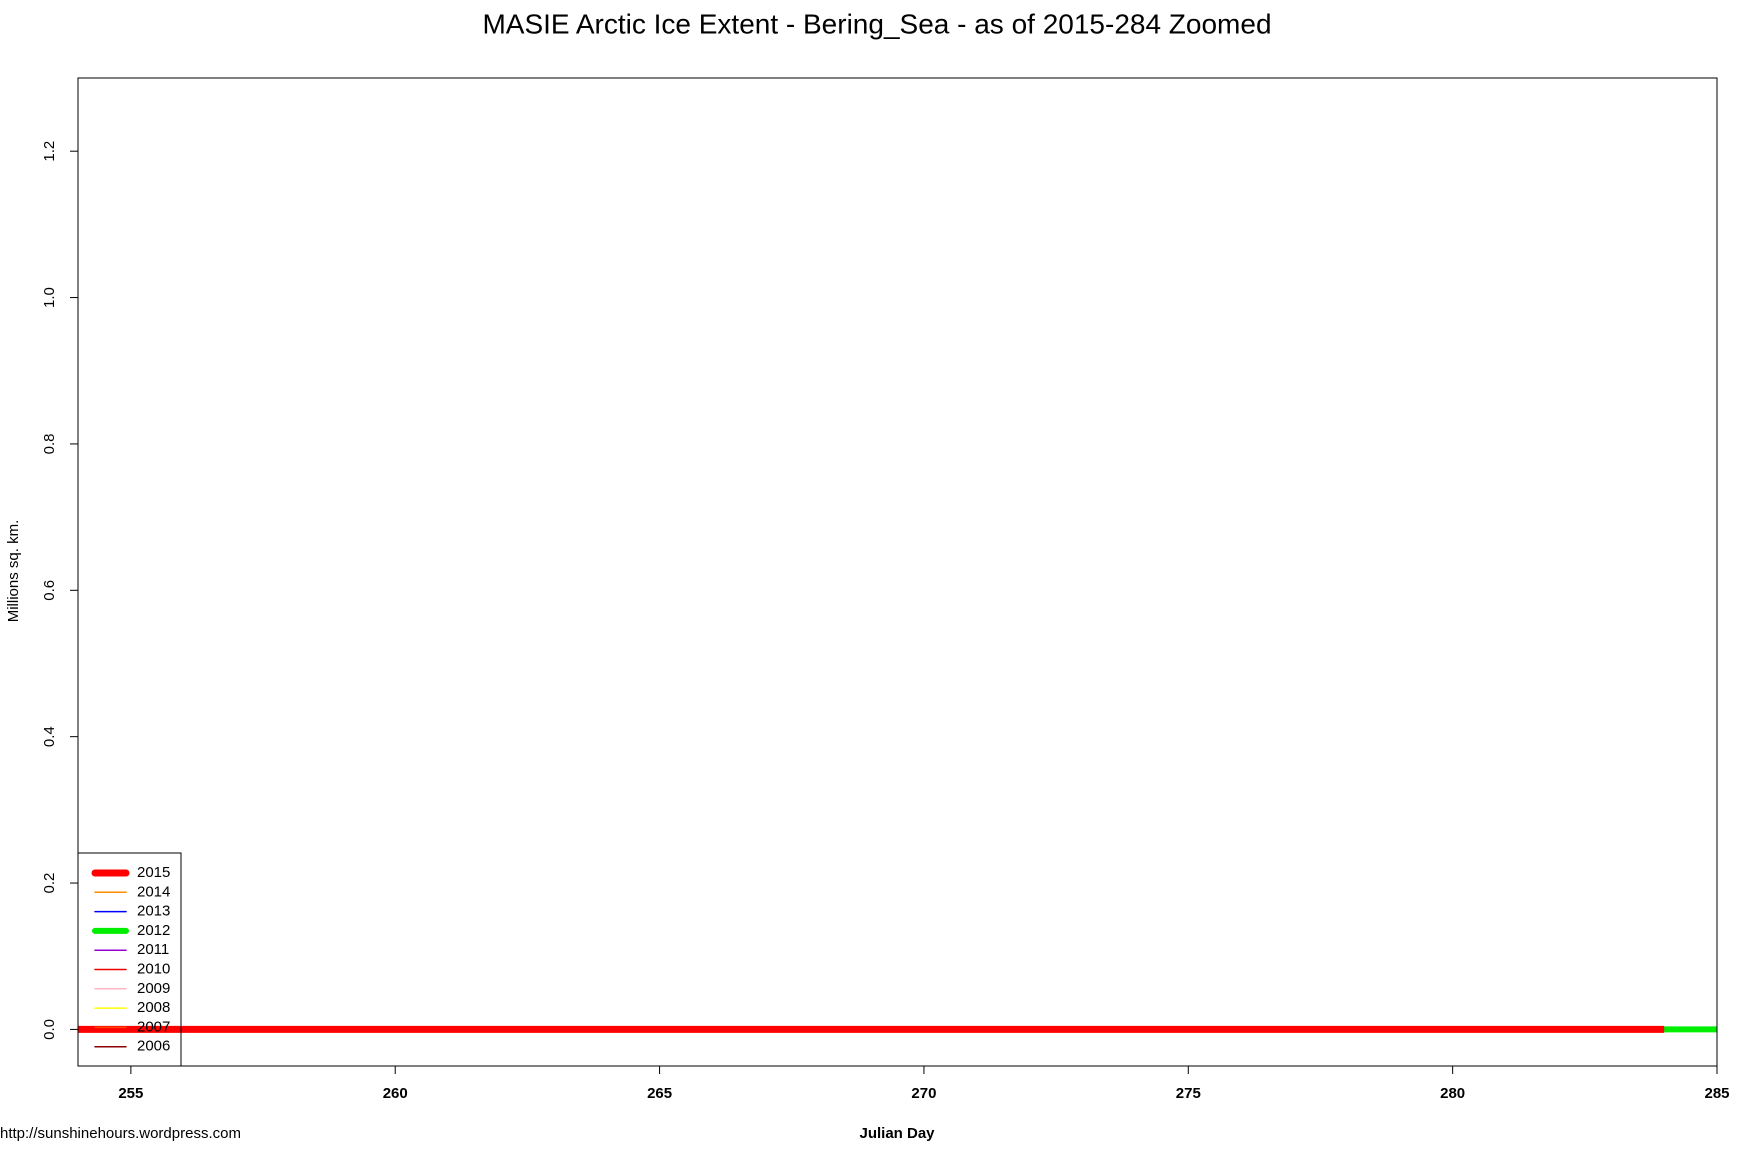 Image resolution: width=1738 pixels, height=1158 pixels. What do you see at coordinates (13, 571) in the screenshot?
I see `y-axis-label: Millions sq. km.` at bounding box center [13, 571].